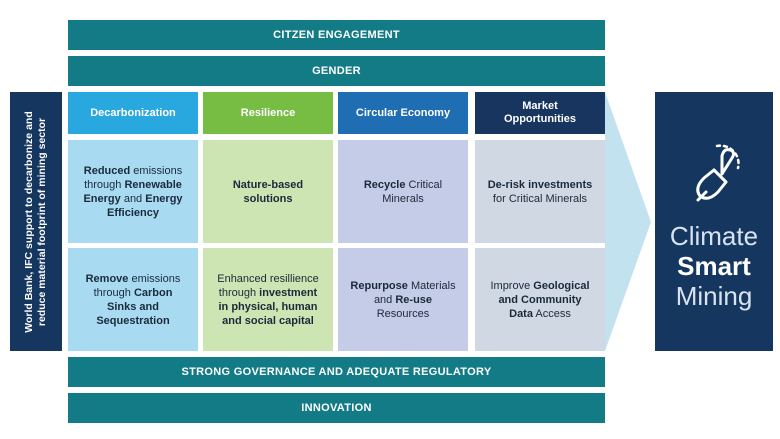 This screenshot has width=780, height=439. Describe the element at coordinates (412, 191) in the screenshot. I see `text: Critical Minerals` at that location.